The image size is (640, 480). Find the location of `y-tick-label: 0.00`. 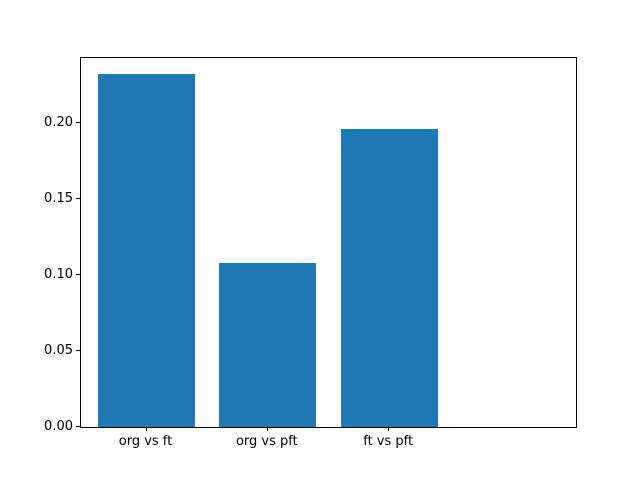

y-tick-label: 0.00 is located at coordinates (58, 426).